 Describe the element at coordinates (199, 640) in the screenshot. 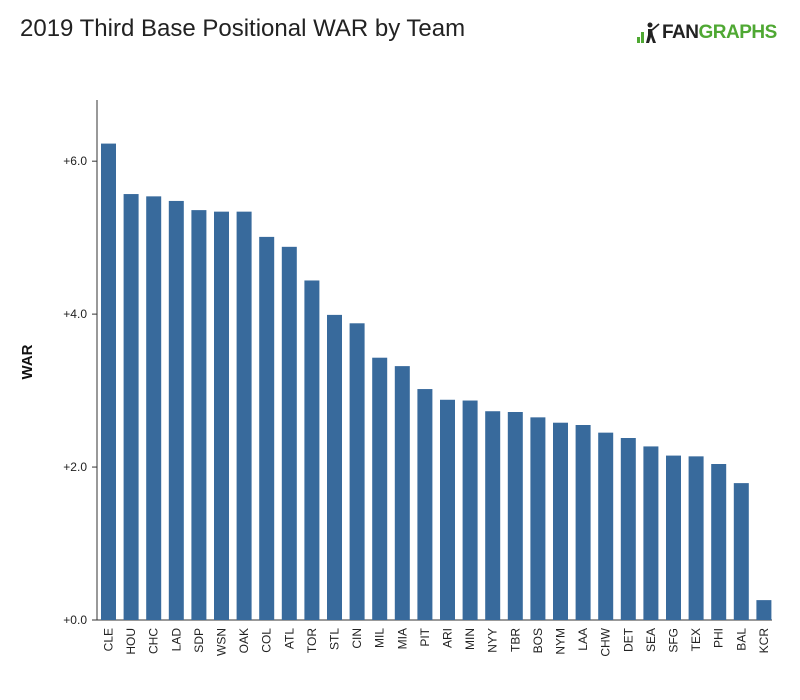

I see `x-tick-label: SDP` at that location.